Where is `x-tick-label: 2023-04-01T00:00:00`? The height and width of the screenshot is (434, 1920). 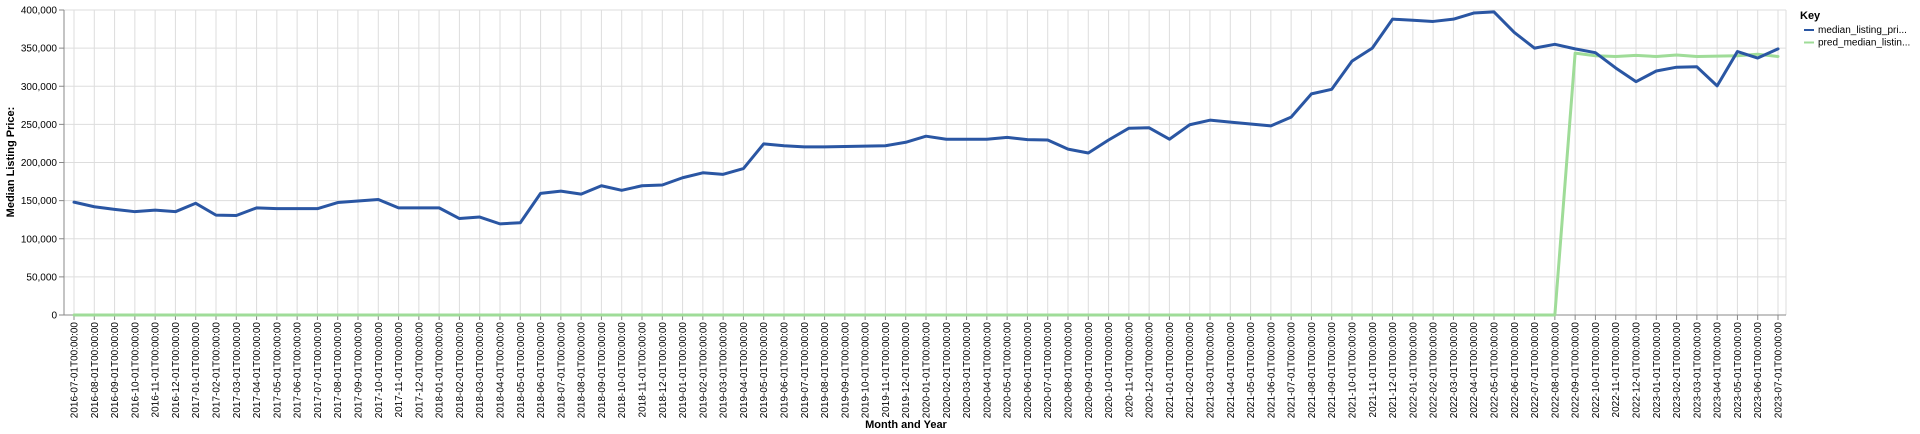 x-tick-label: 2023-04-01T00:00:00 is located at coordinates (1718, 370).